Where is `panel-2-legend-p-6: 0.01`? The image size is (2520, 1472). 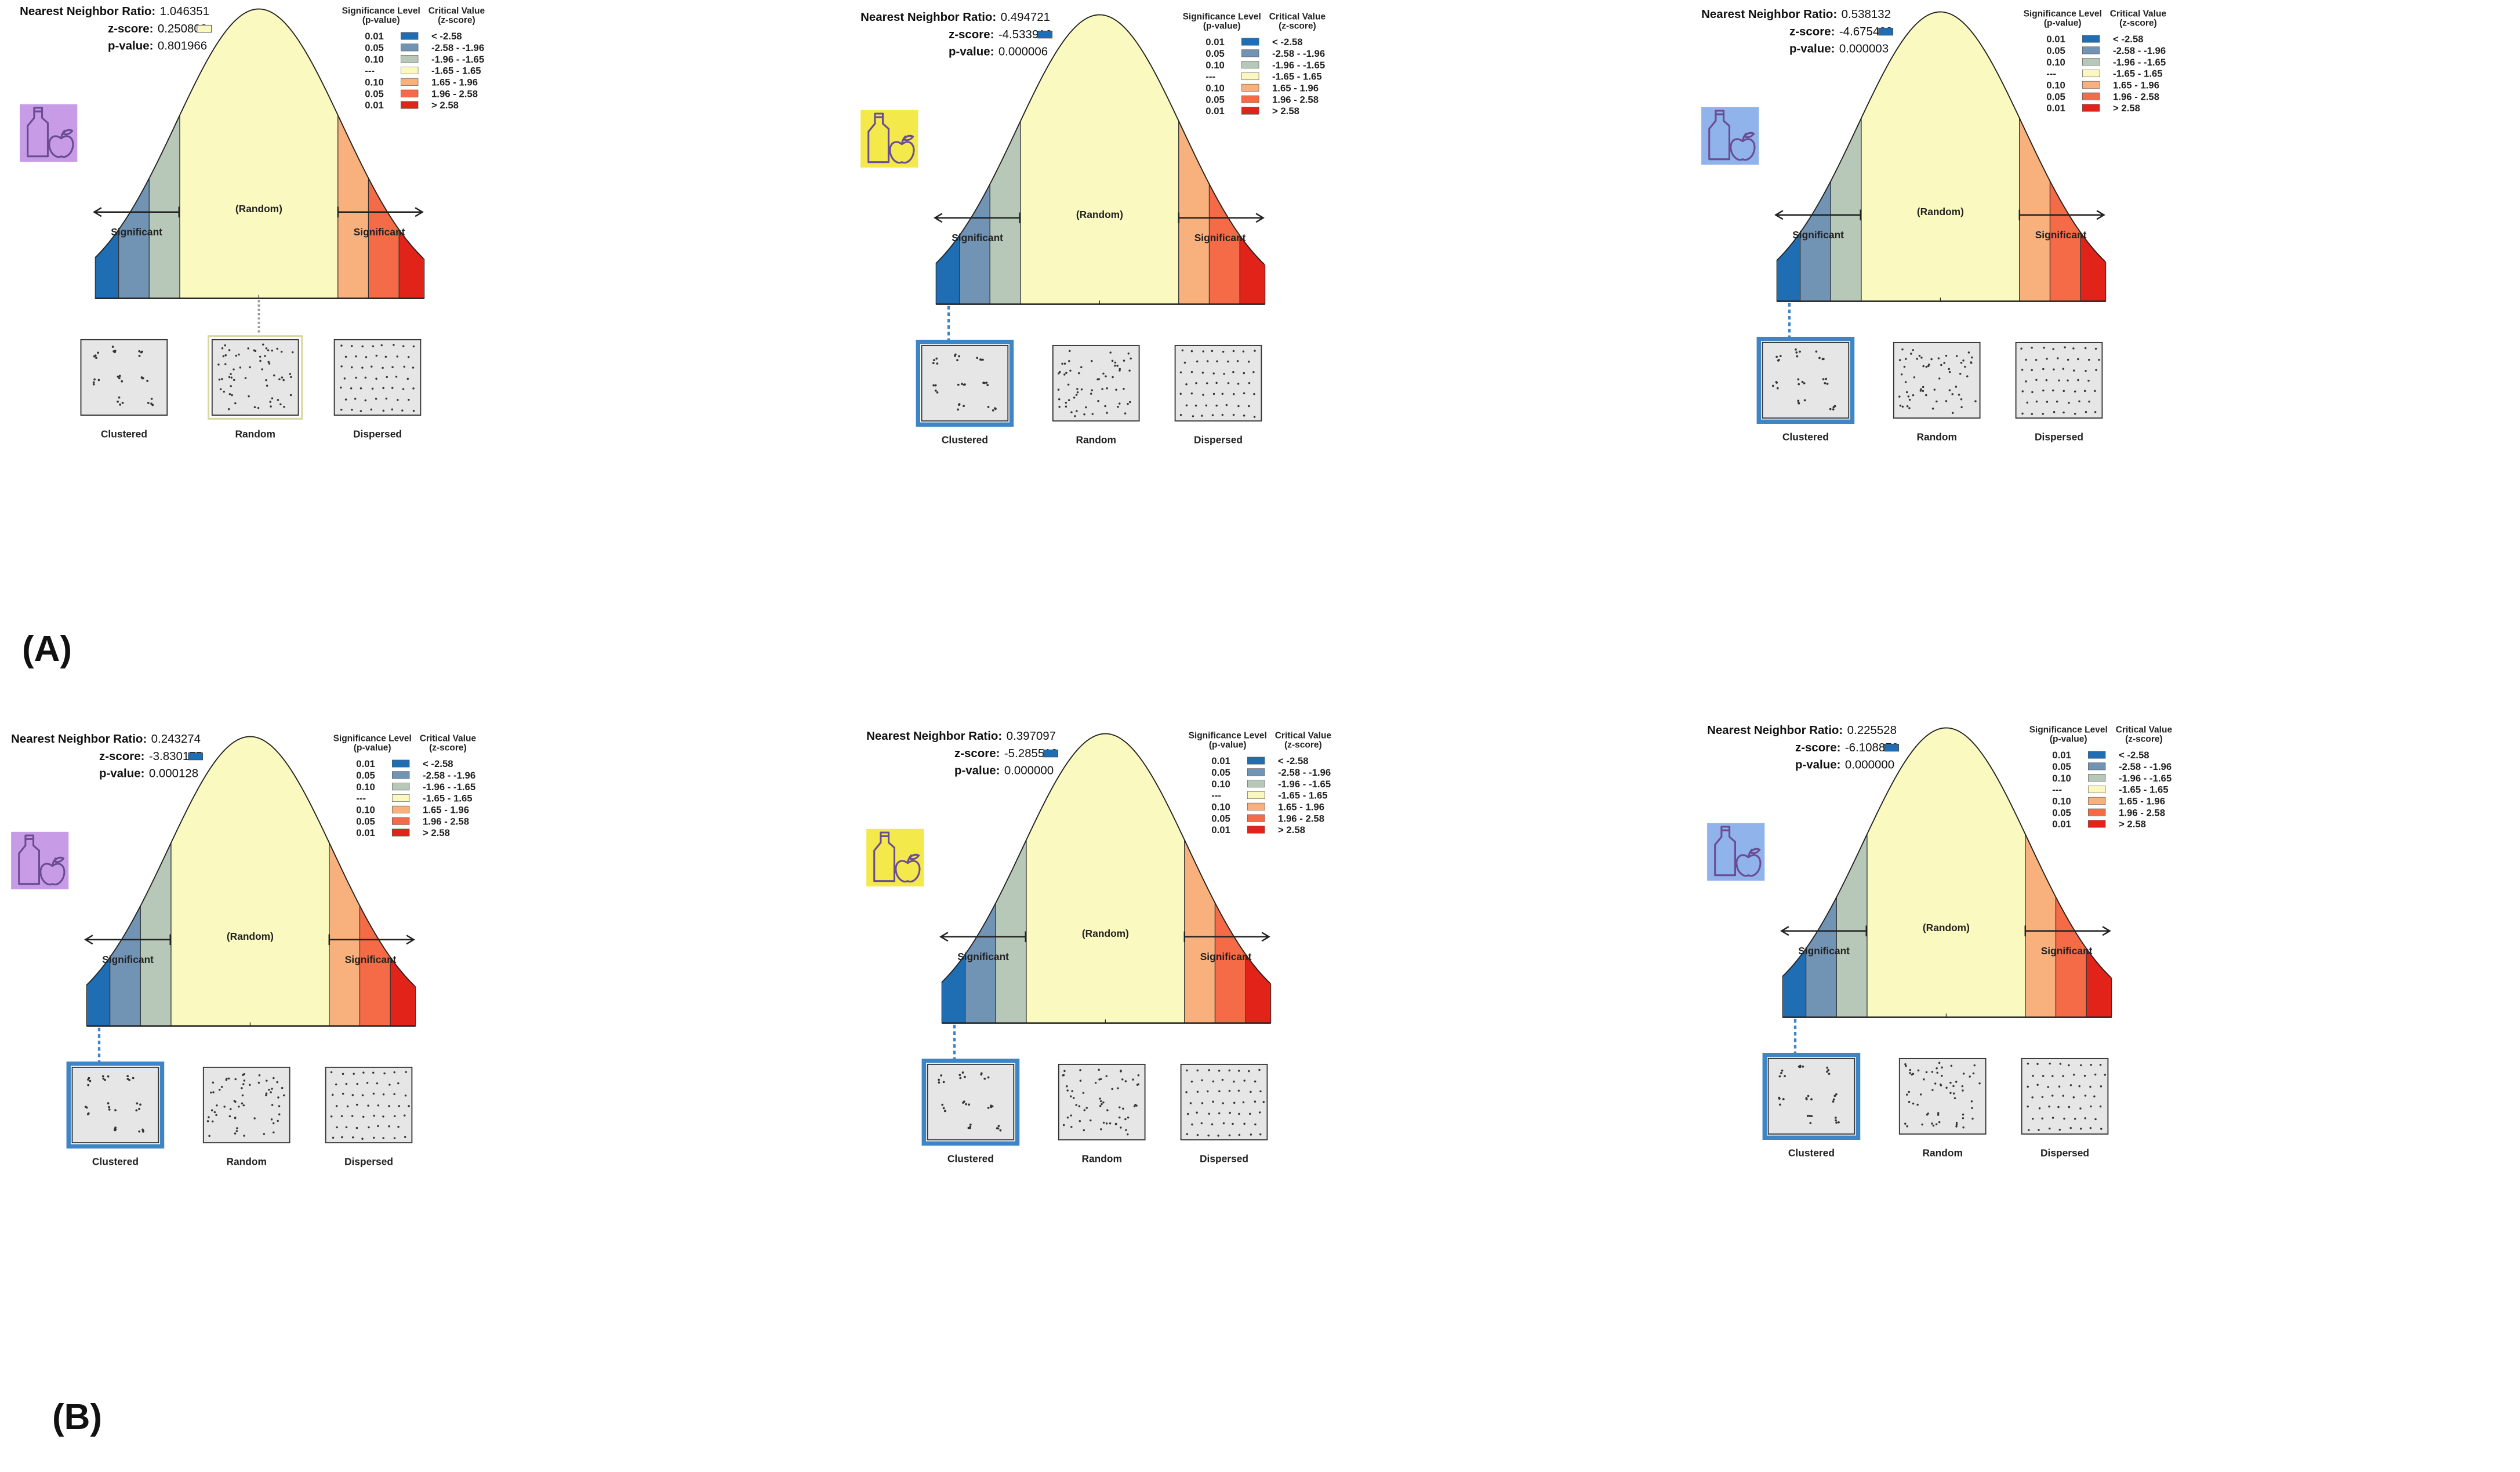 panel-2-legend-p-6: 0.01 is located at coordinates (1215, 112).